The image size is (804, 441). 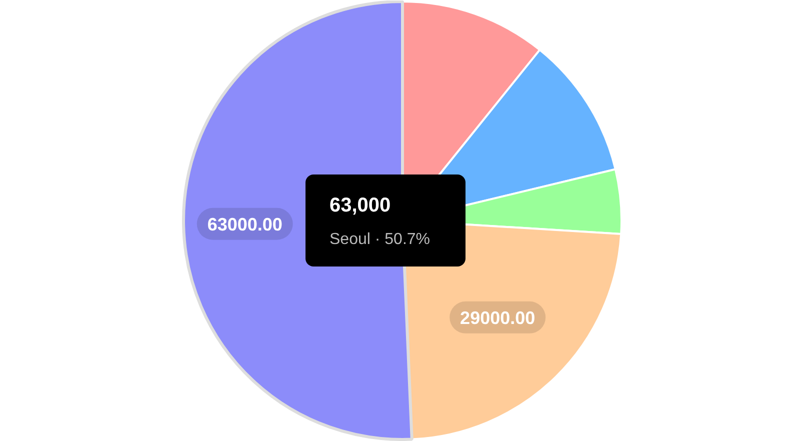 I want to click on text: Seoul · 50.7%, so click(x=380, y=239).